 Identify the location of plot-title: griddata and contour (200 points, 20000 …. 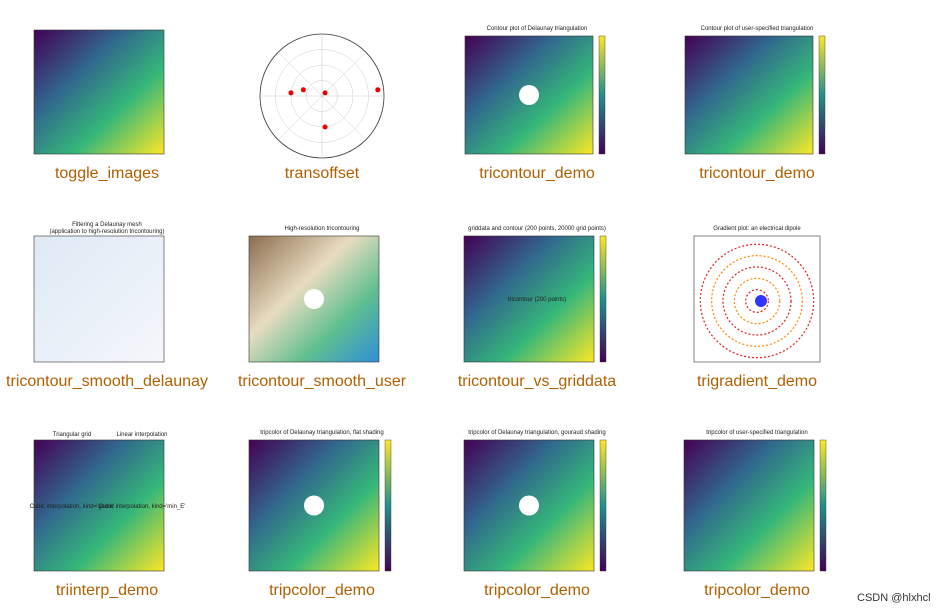
(537, 229).